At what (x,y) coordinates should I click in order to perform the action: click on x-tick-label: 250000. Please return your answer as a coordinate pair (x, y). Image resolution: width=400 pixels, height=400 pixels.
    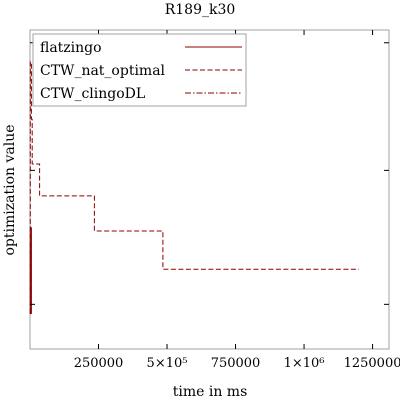
    Looking at the image, I should click on (99, 363).